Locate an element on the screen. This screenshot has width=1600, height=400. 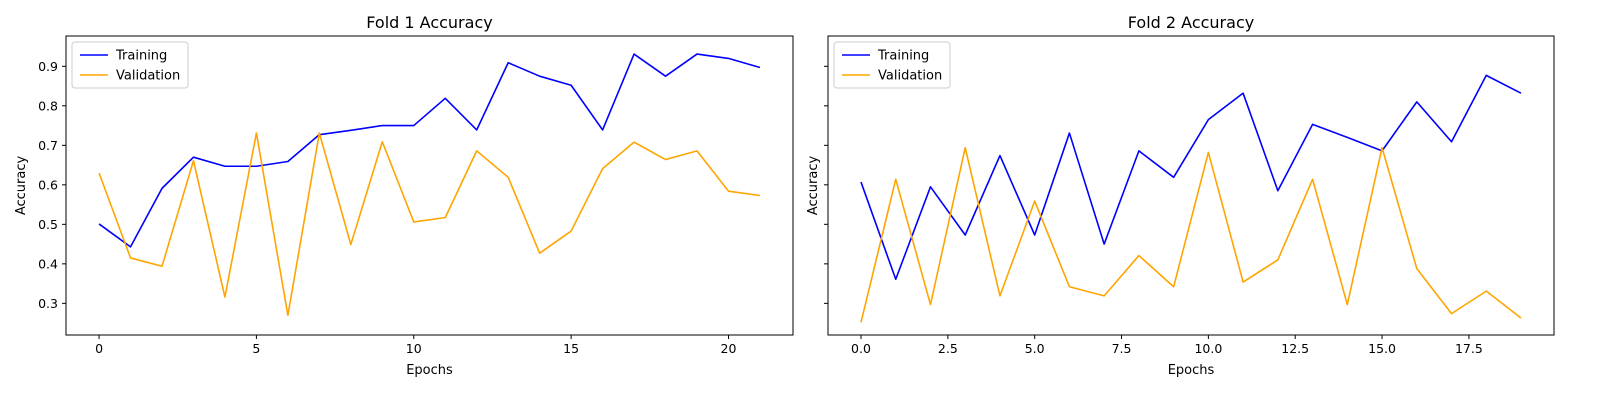
chart-title: Fold 2 Accuracy is located at coordinates (1191, 22).